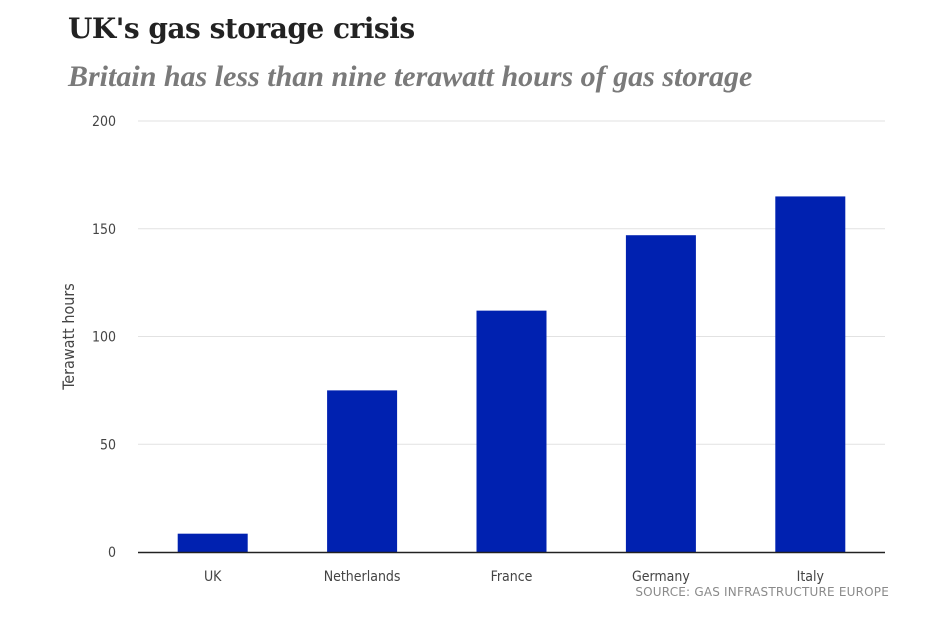  Describe the element at coordinates (660, 393) in the screenshot. I see `bar-germany` at that location.